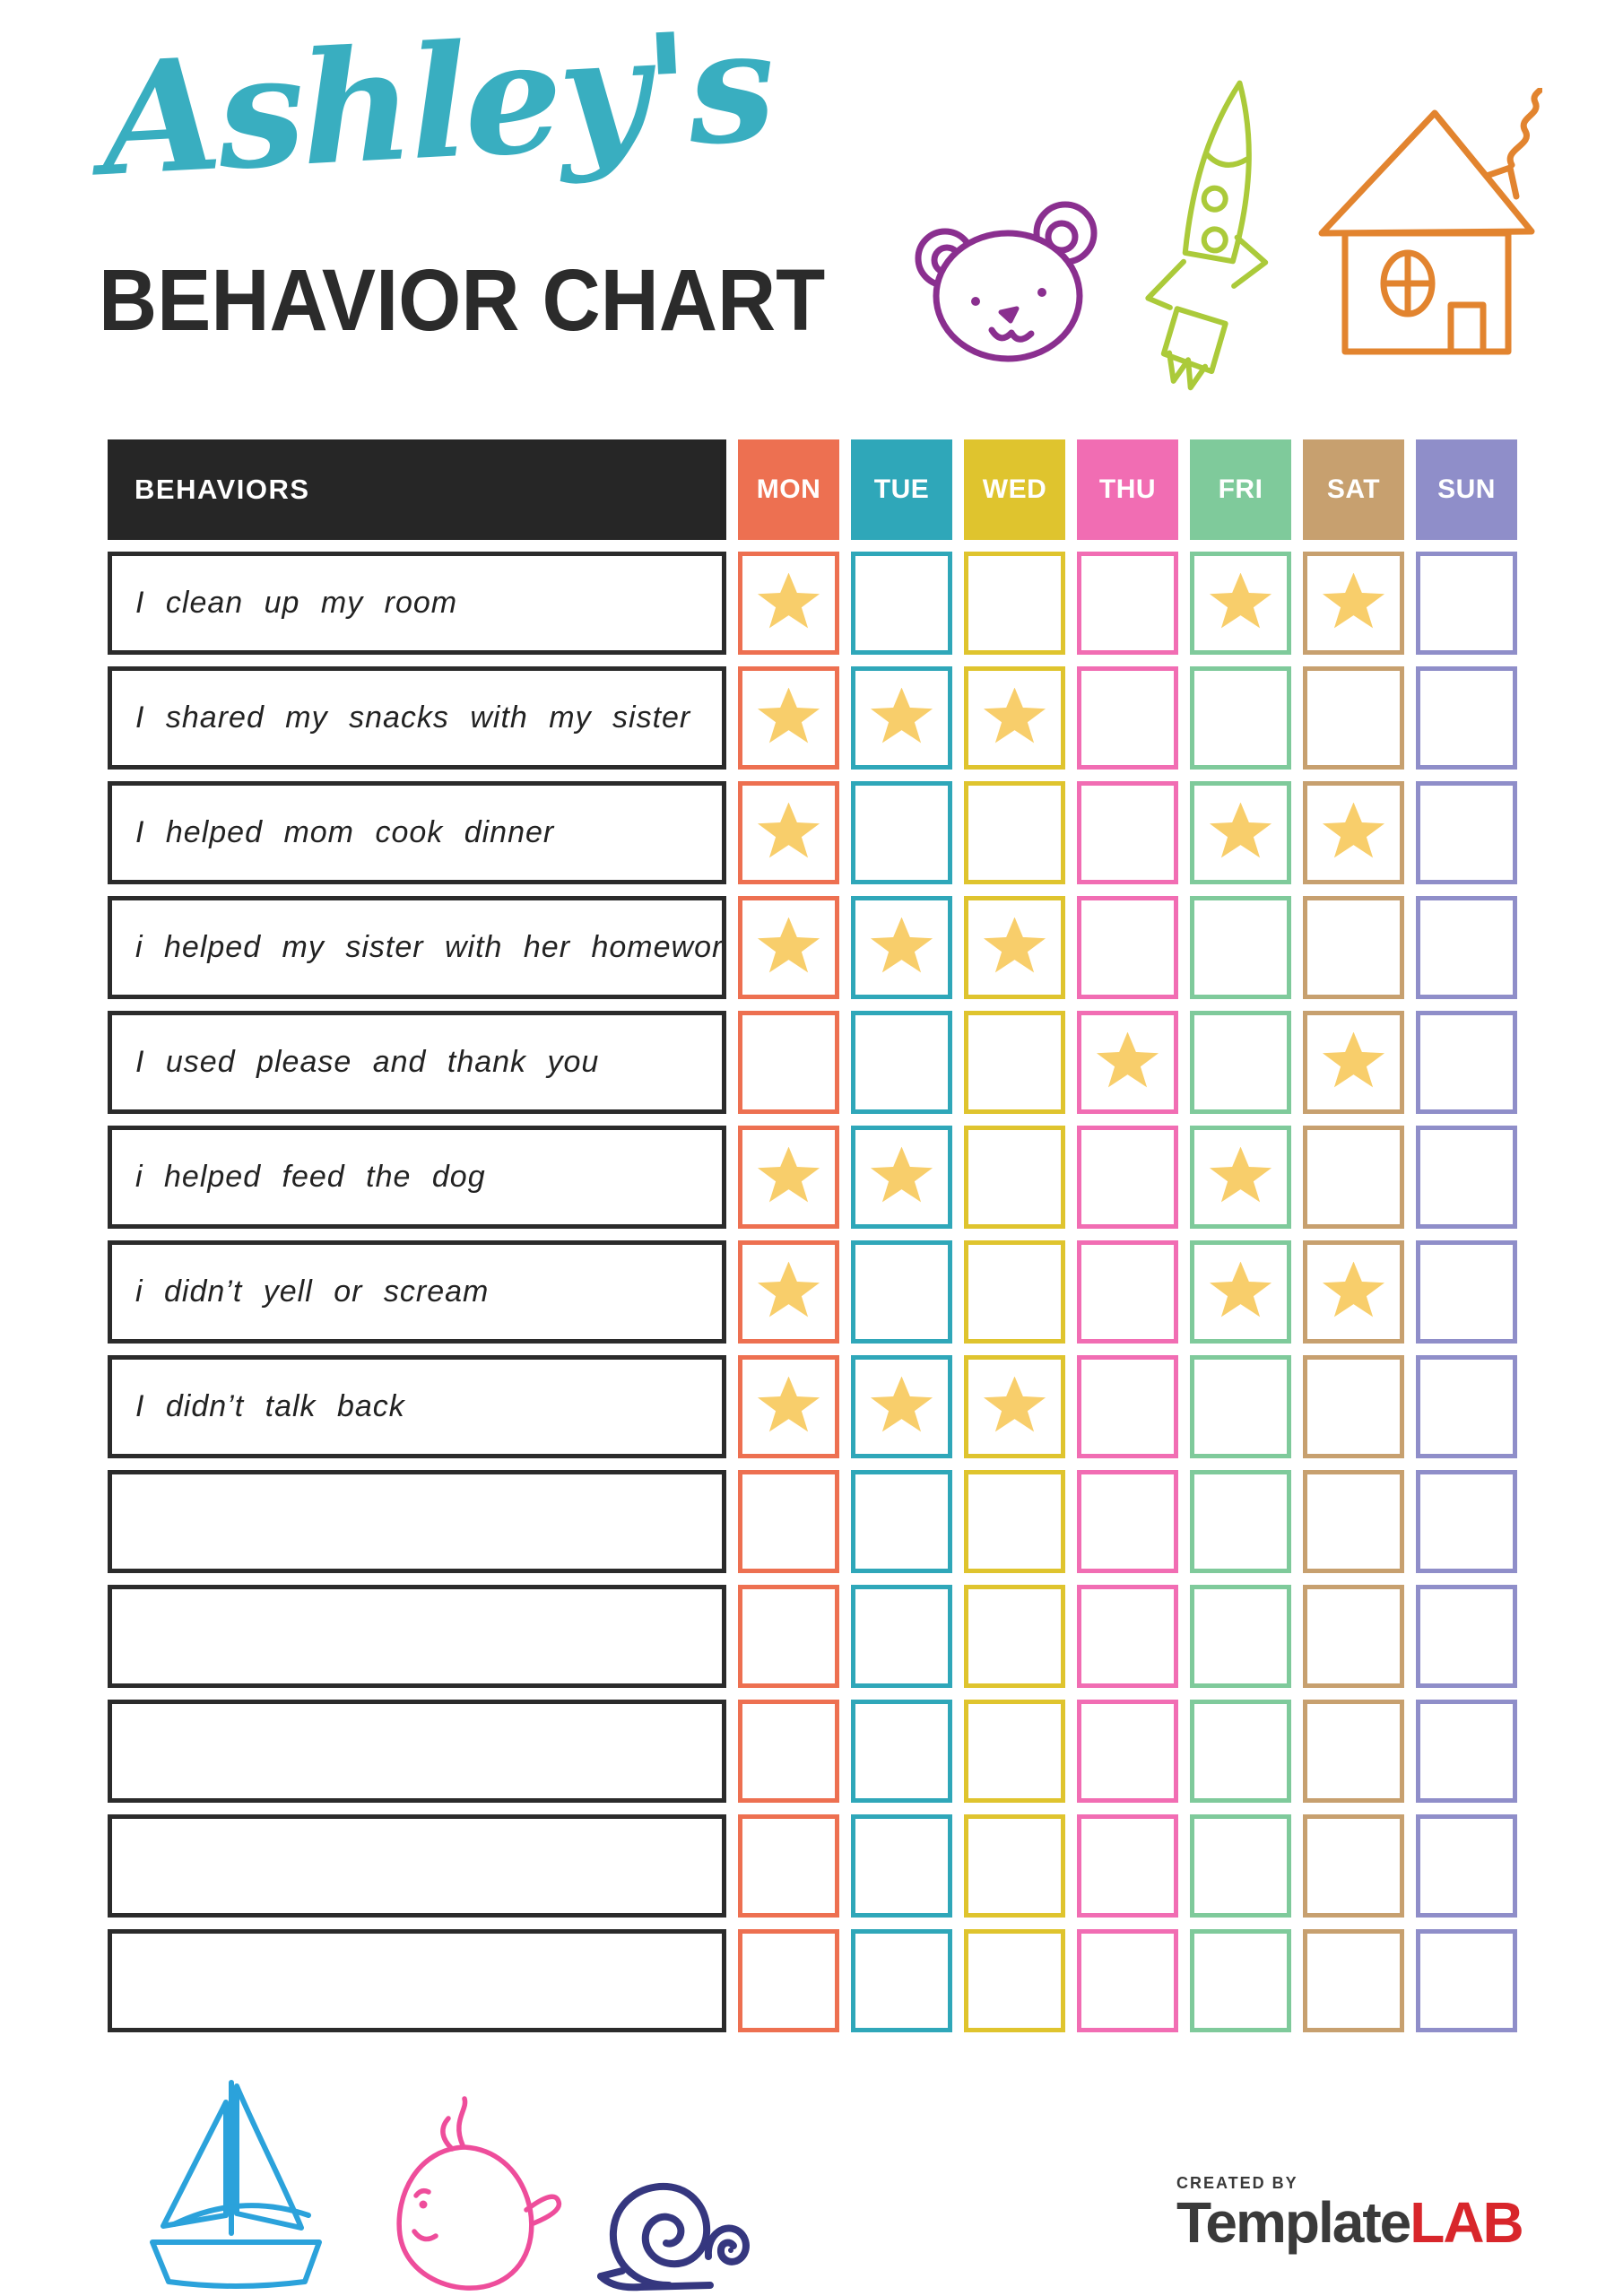  I want to click on bear-icon, so click(1014, 280).